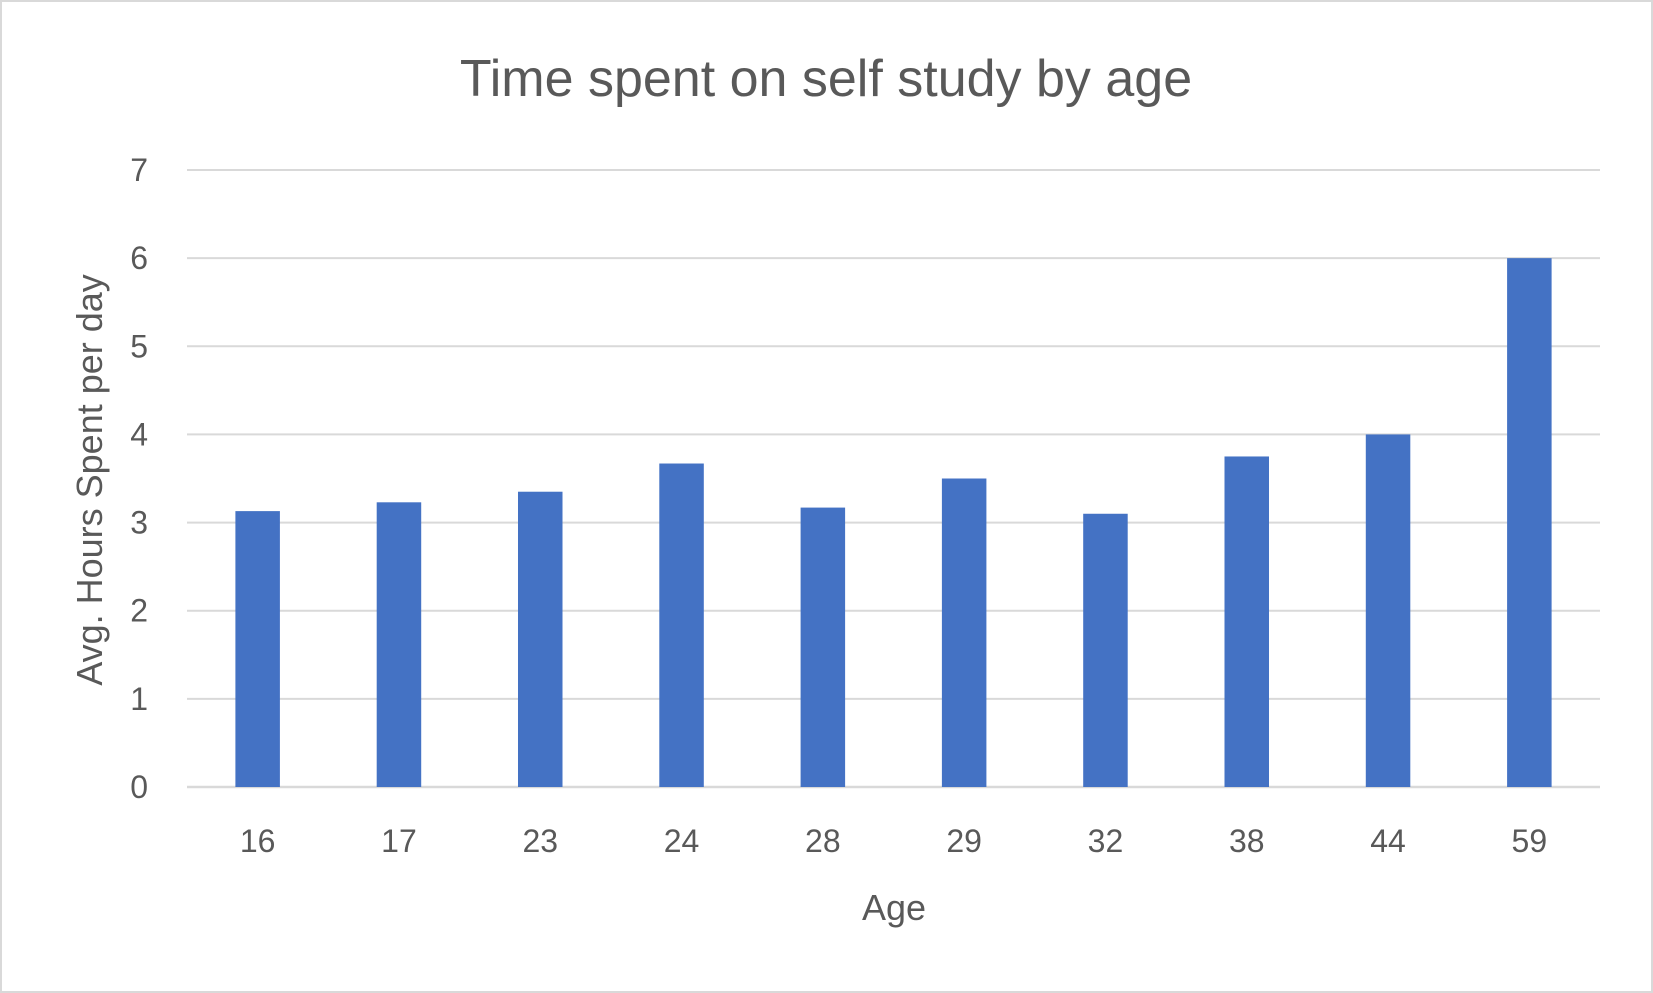 Image resolution: width=1653 pixels, height=993 pixels. What do you see at coordinates (682, 841) in the screenshot?
I see `x-tick-label: 24` at bounding box center [682, 841].